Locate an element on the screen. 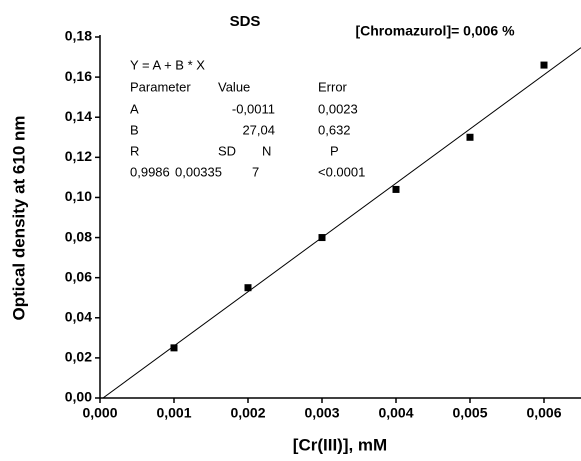 Image resolution: width=581 pixels, height=461 pixels. chart-title: SDS is located at coordinates (245, 21).